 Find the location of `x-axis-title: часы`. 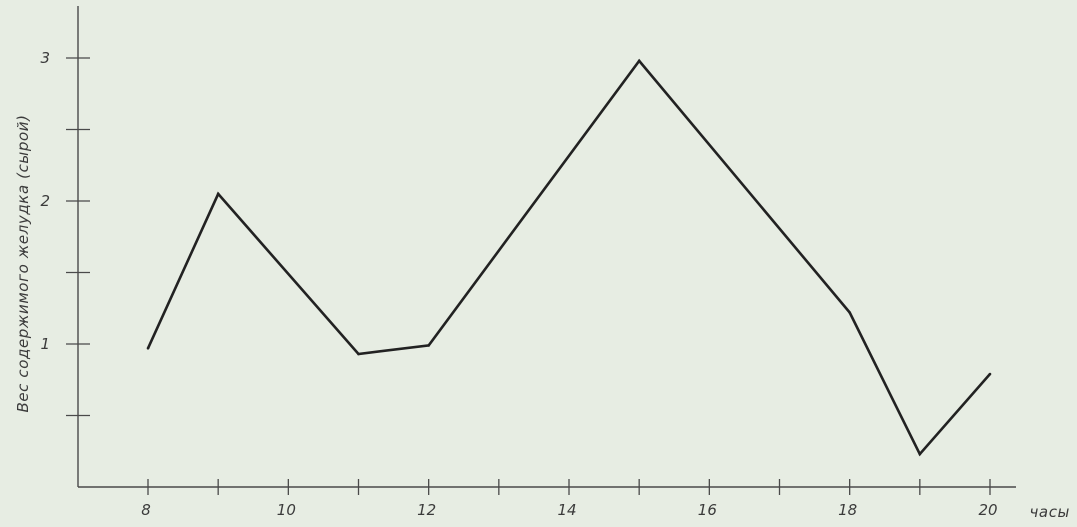

x-axis-title: часы is located at coordinates (1049, 512).